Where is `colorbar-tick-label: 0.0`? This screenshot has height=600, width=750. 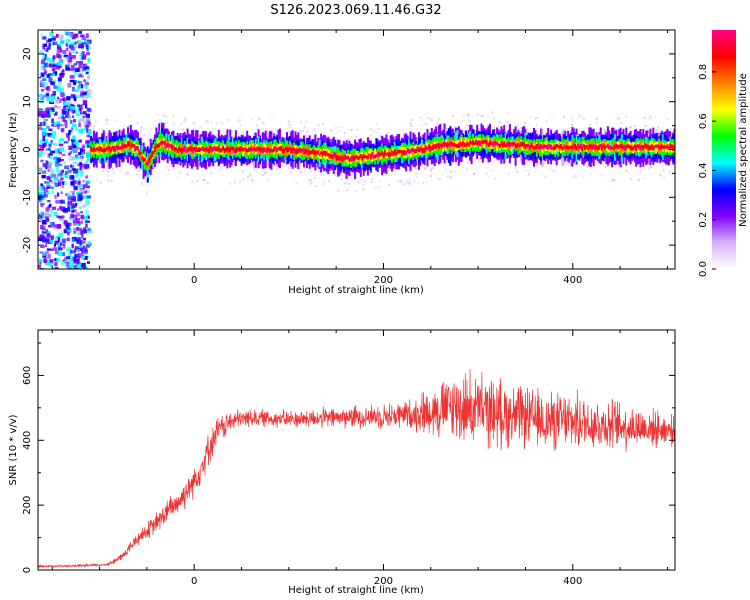
colorbar-tick-label: 0.0 is located at coordinates (703, 269).